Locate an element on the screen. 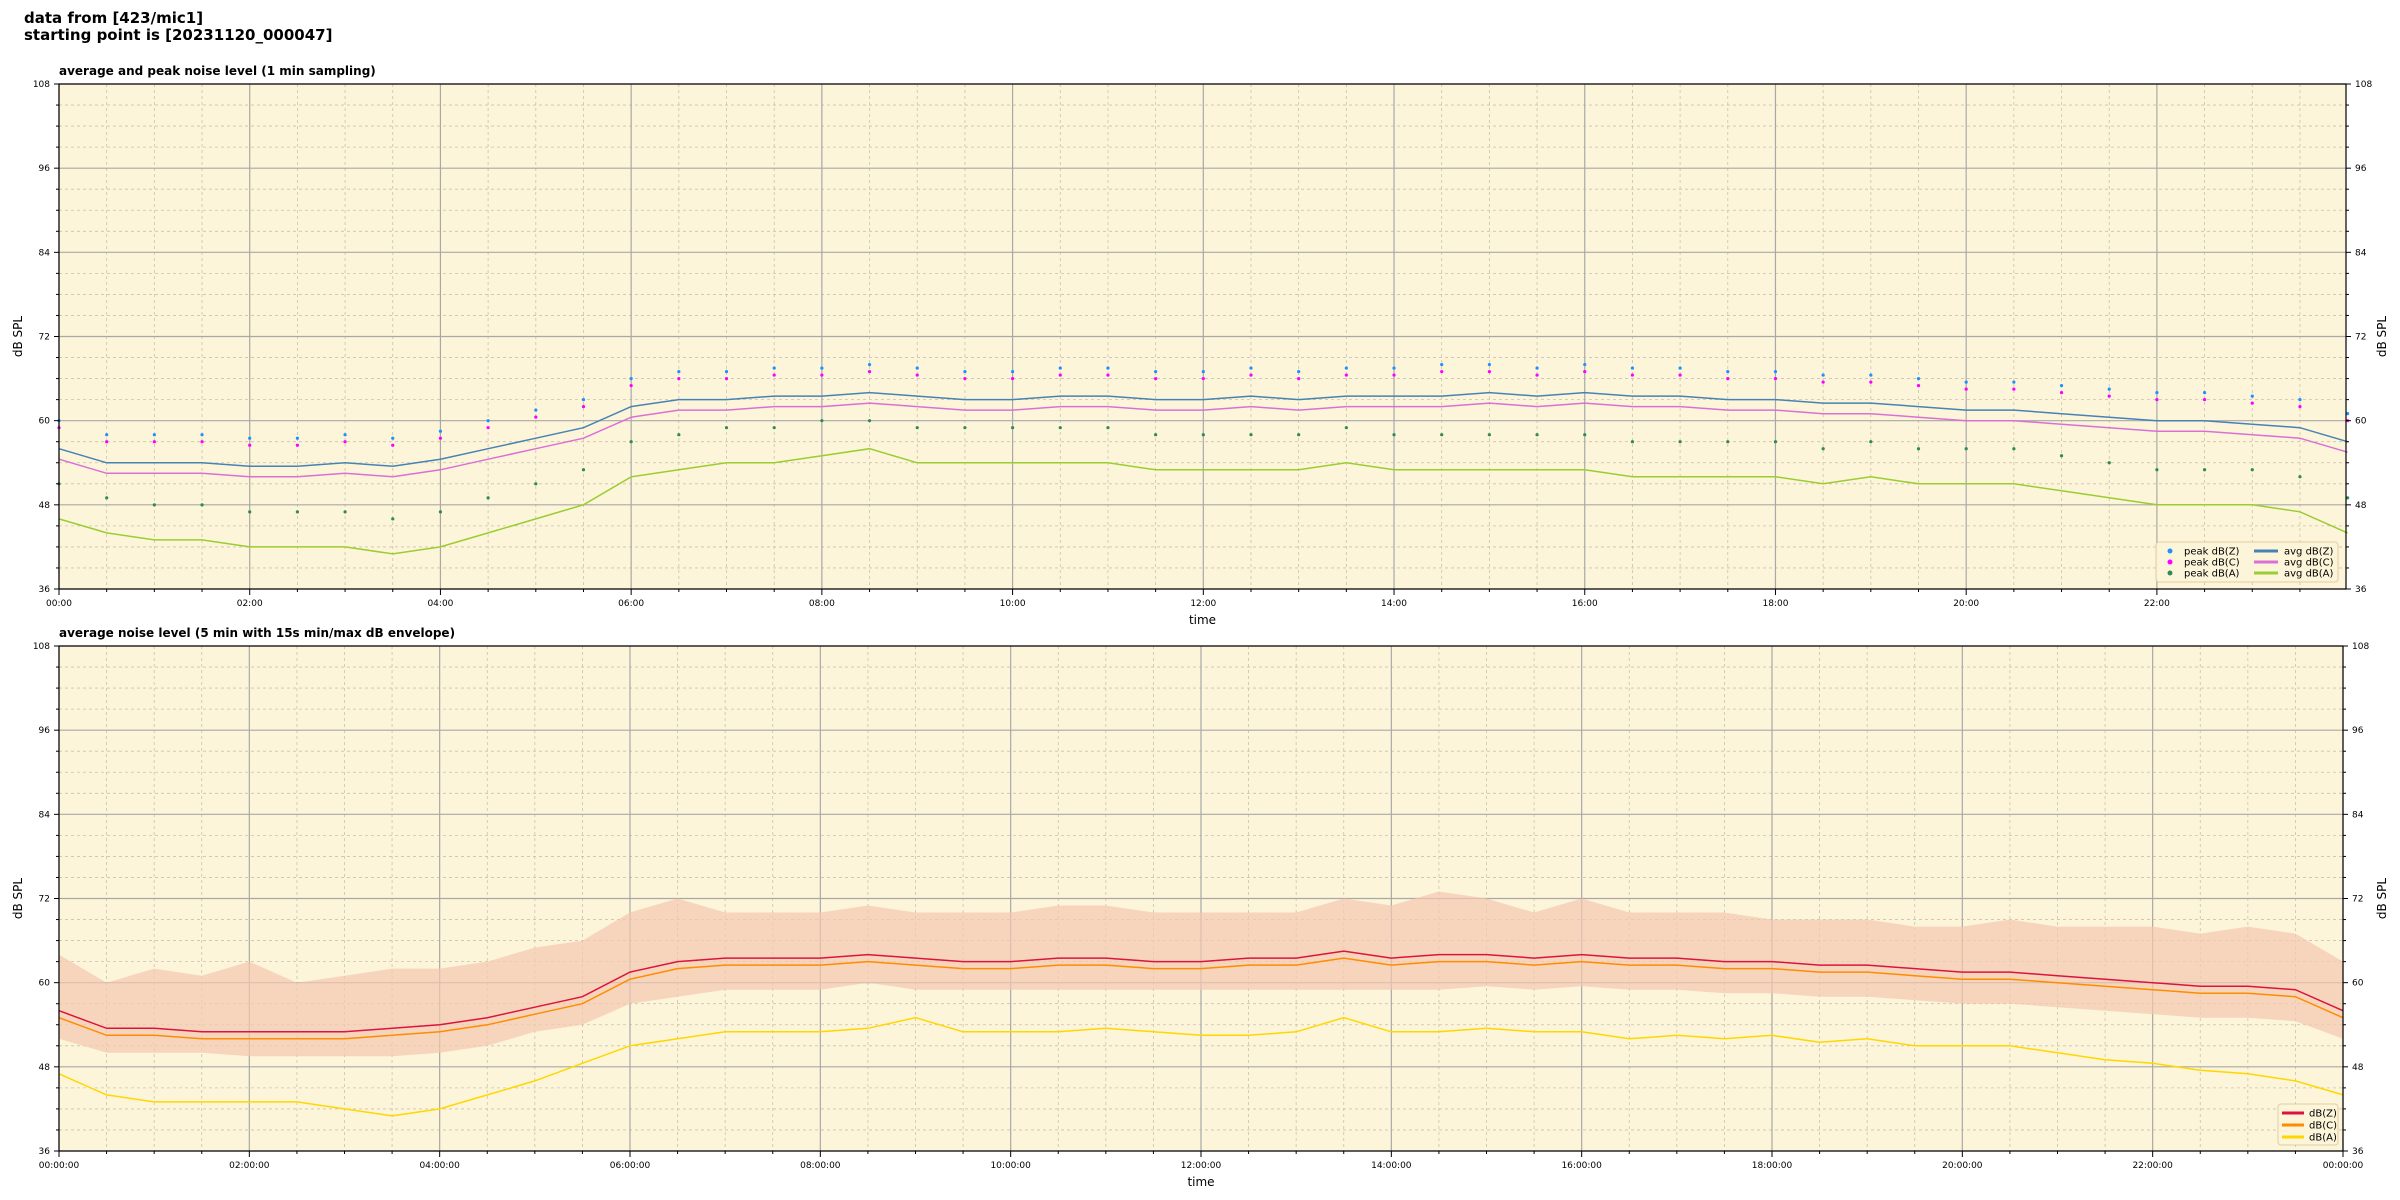  y-axis-label-left: dB SPL is located at coordinates (18, 899).